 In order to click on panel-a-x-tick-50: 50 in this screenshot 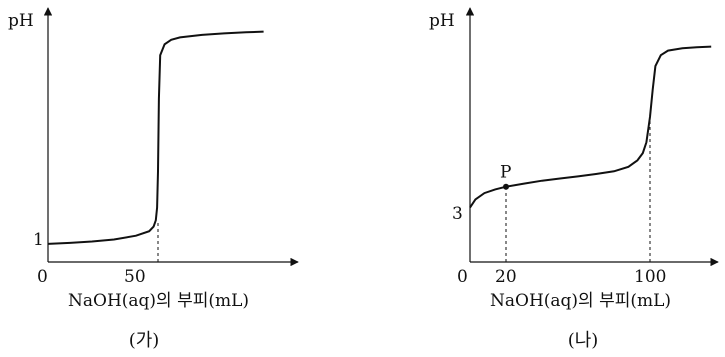, I will do `click(135, 277)`.